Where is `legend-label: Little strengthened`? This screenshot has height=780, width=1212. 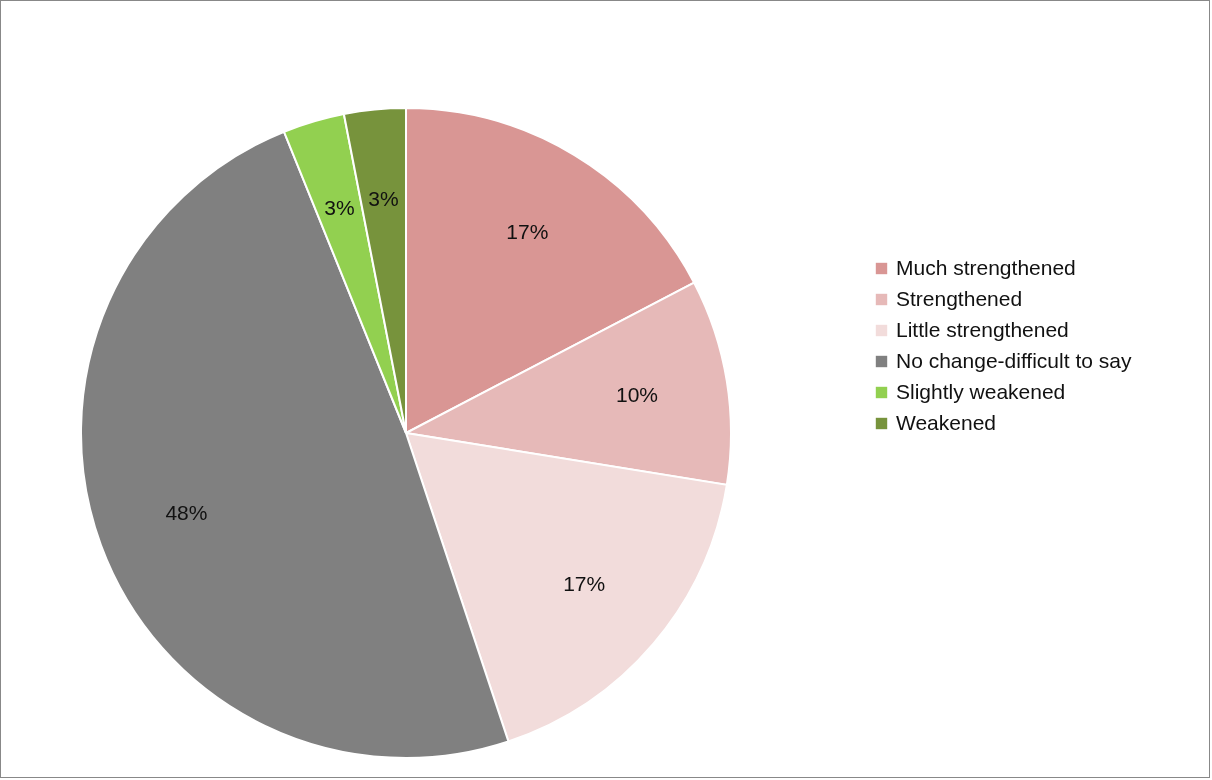
legend-label: Little strengthened is located at coordinates (982, 329).